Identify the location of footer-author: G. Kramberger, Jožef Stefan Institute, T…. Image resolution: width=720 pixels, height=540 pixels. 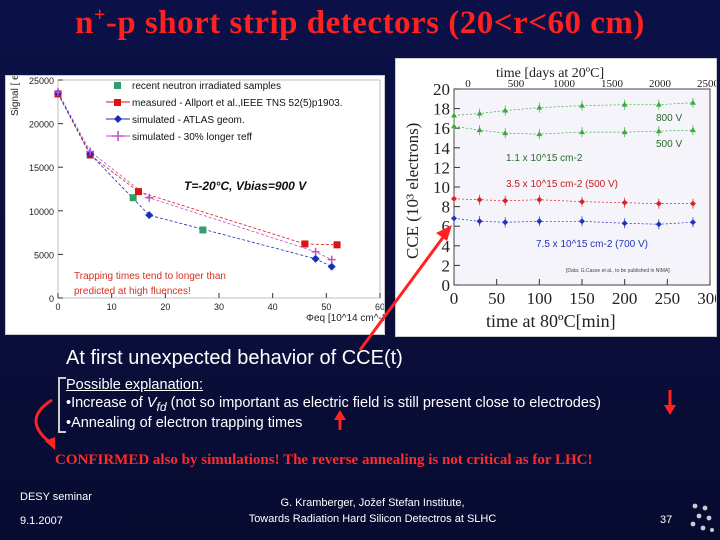
(372, 511).